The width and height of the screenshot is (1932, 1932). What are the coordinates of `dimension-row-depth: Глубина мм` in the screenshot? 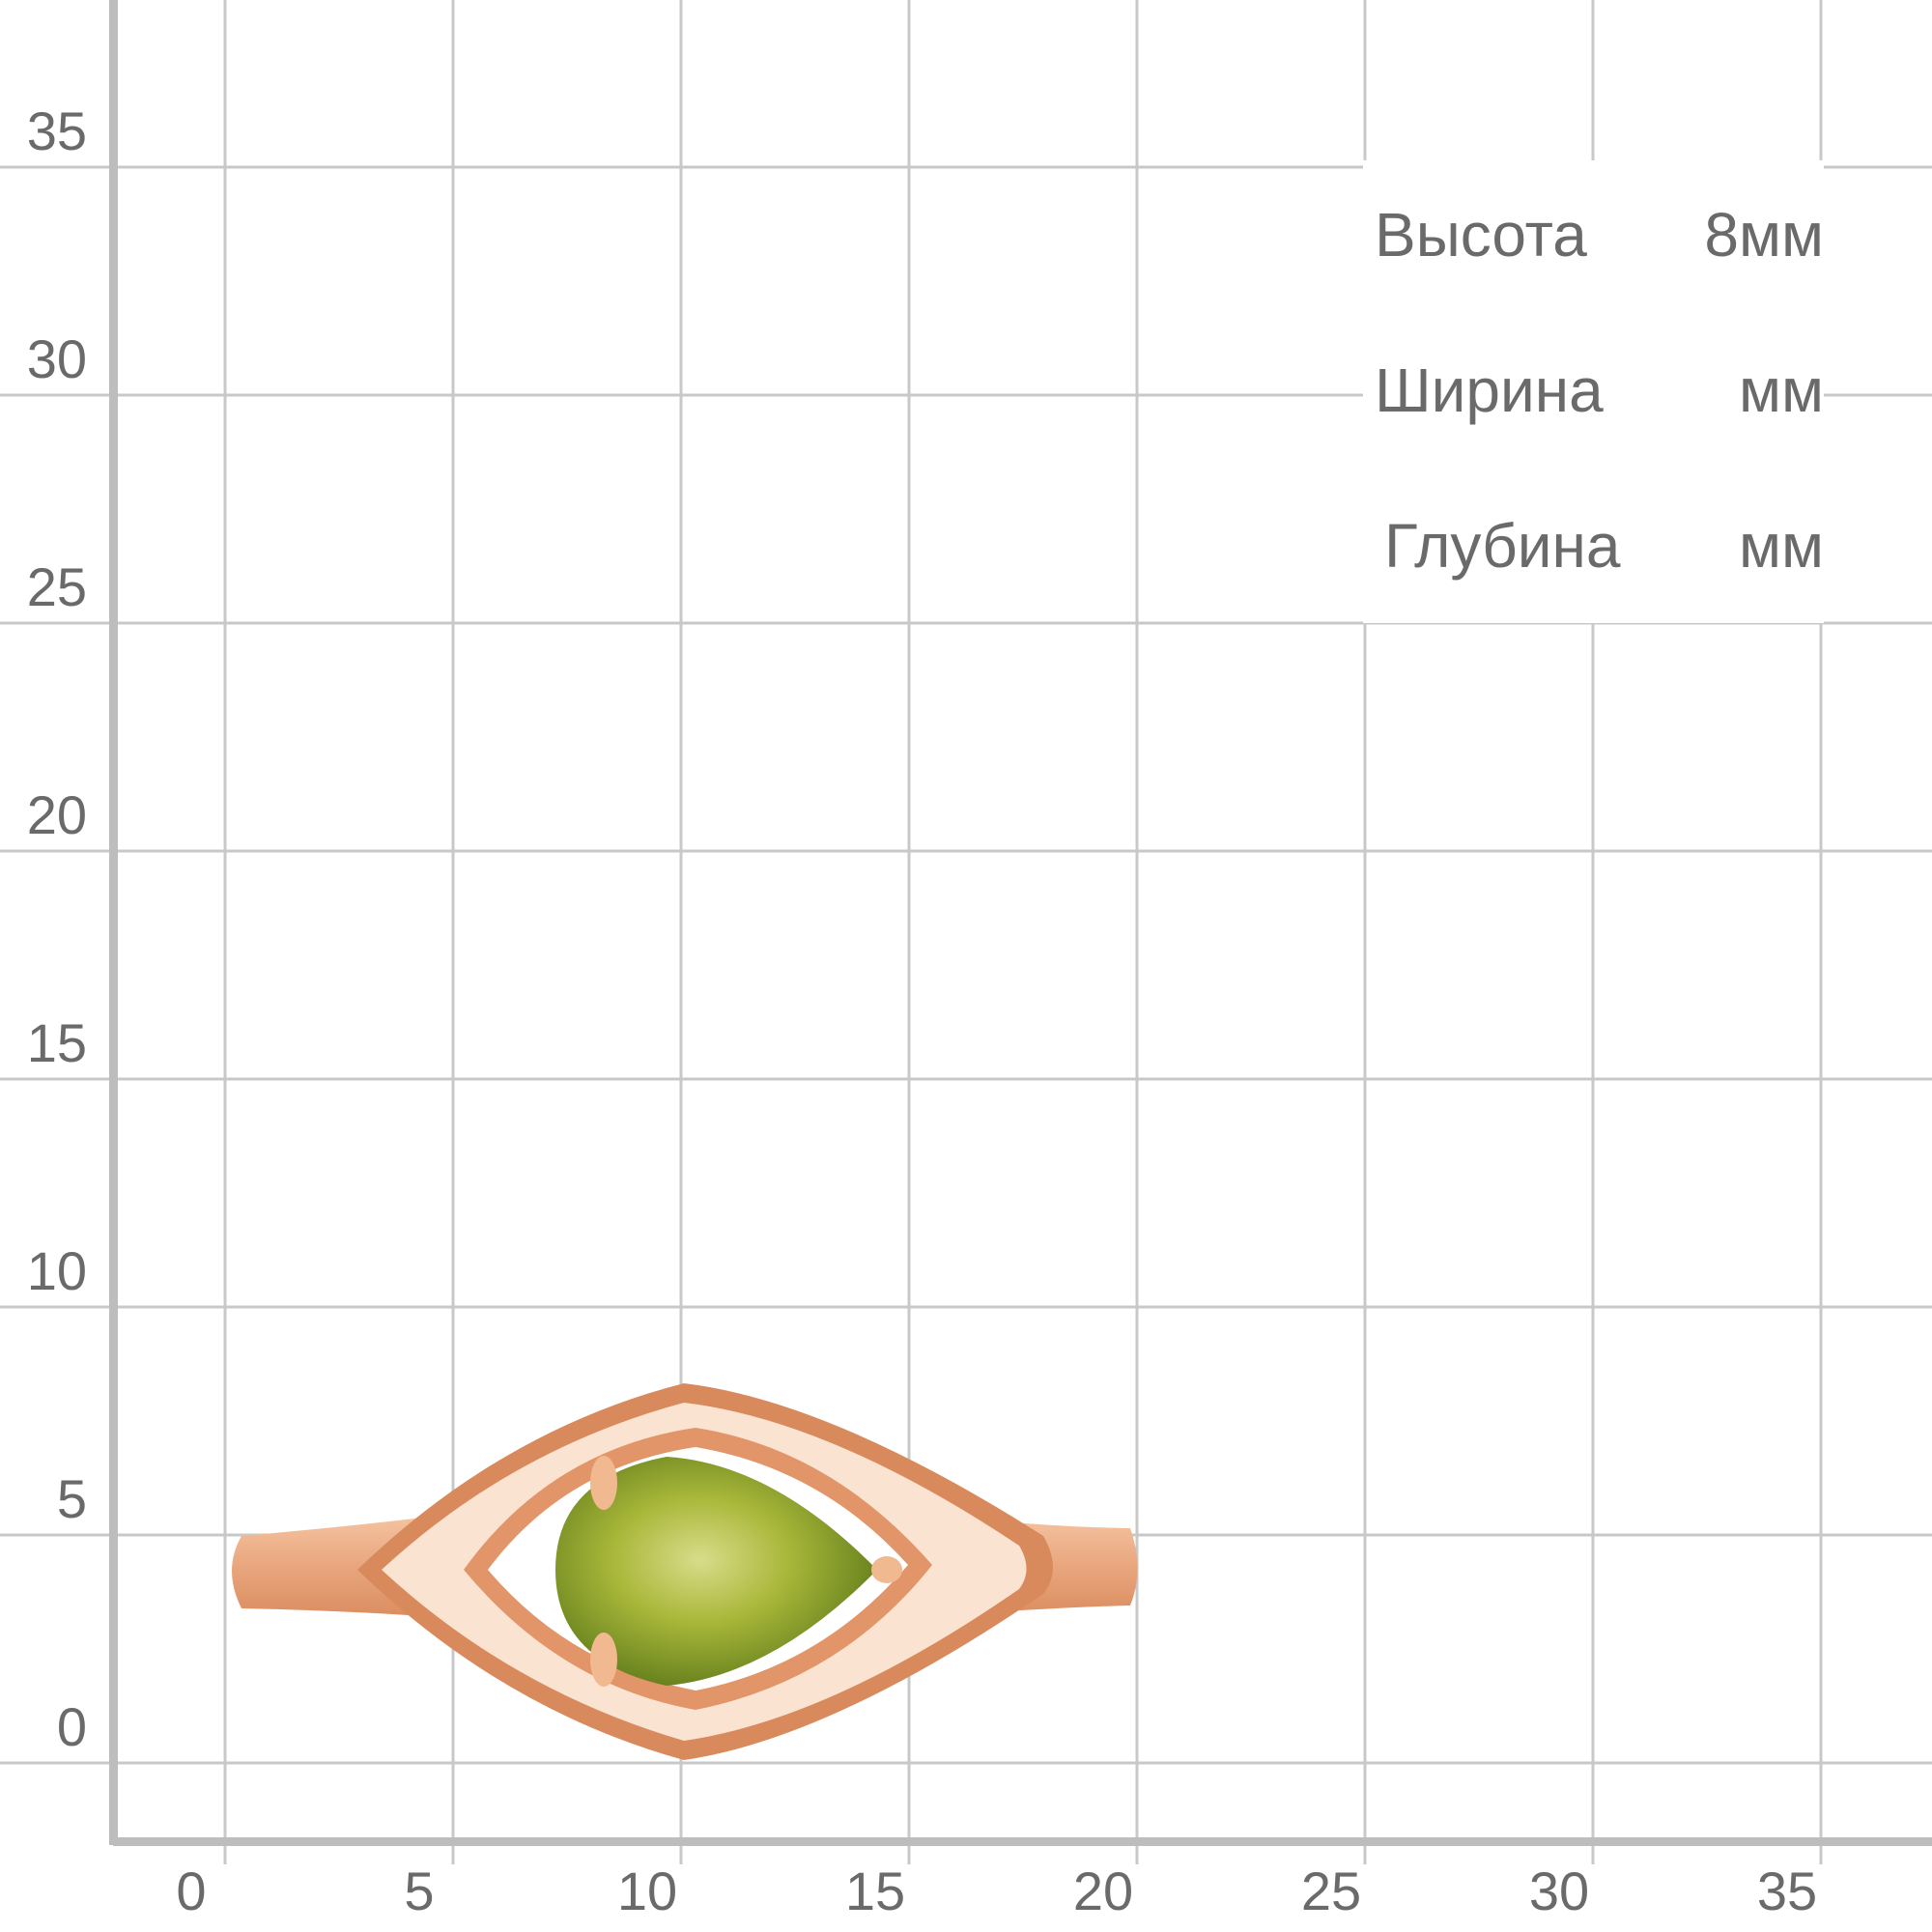 It's located at (1604, 545).